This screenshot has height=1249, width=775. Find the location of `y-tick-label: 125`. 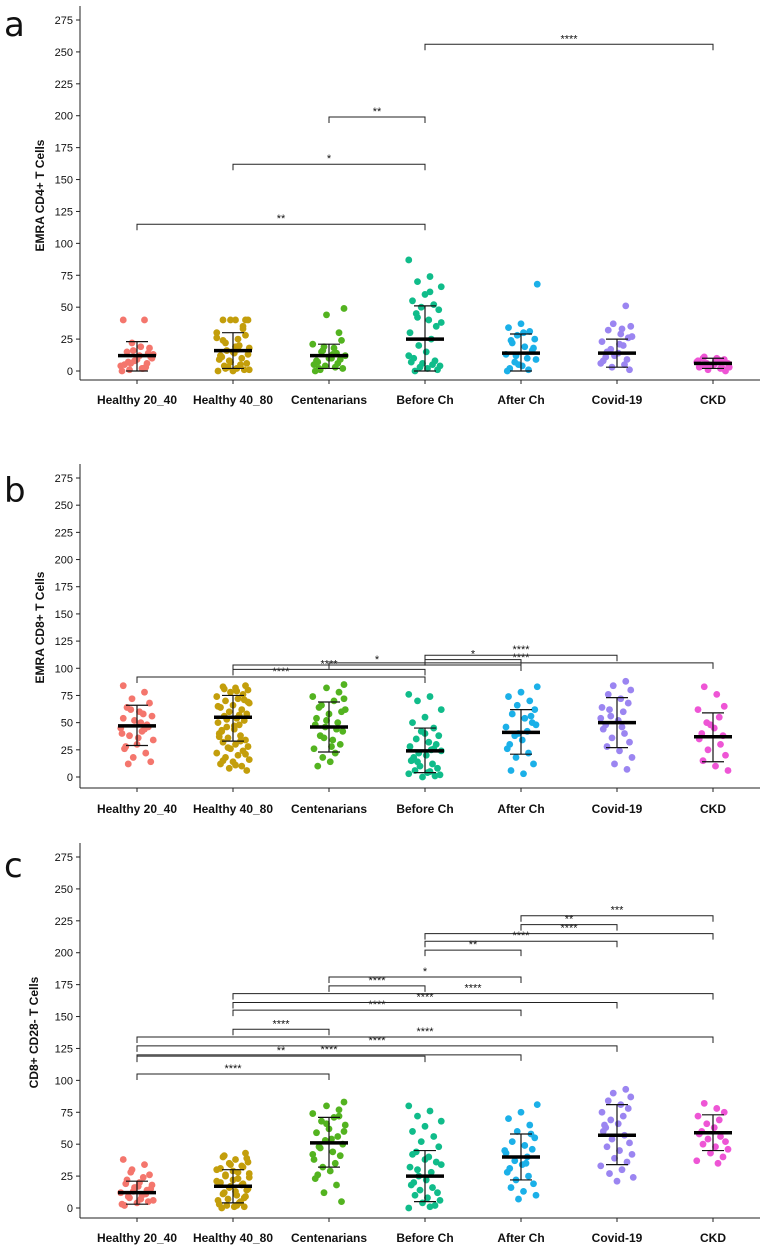

y-tick-label: 125 is located at coordinates (64, 1049).